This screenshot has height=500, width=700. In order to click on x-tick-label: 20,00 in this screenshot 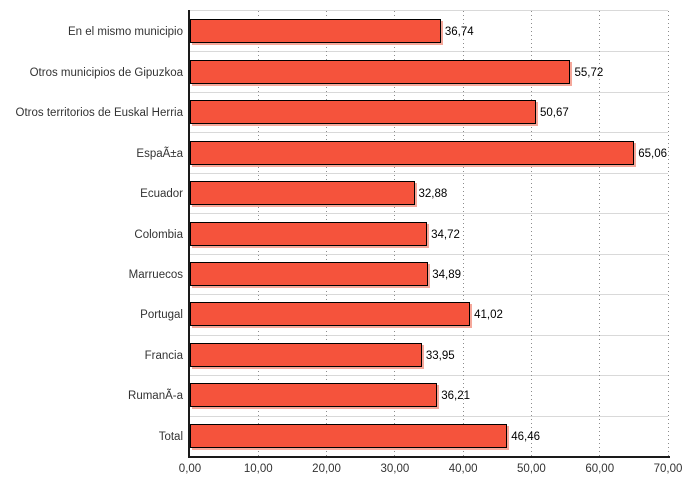, I will do `click(326, 469)`.